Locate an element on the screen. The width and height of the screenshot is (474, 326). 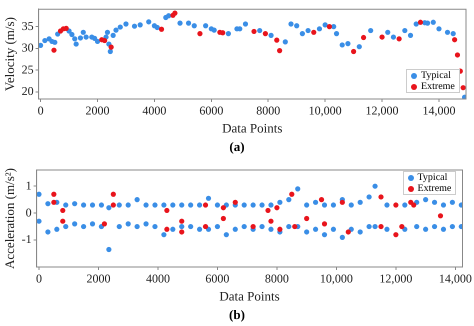
text: (a) is located at coordinates (237, 147).